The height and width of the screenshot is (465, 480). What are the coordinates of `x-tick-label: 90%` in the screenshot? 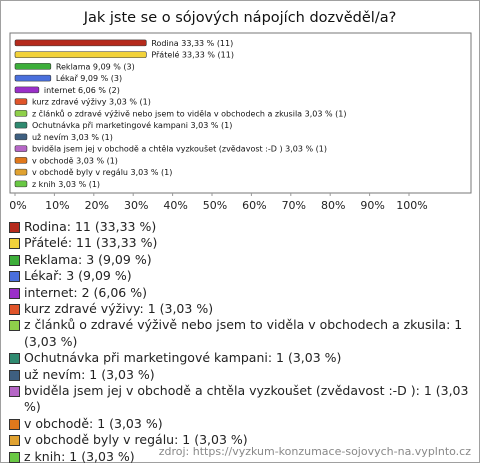 It's located at (372, 205).